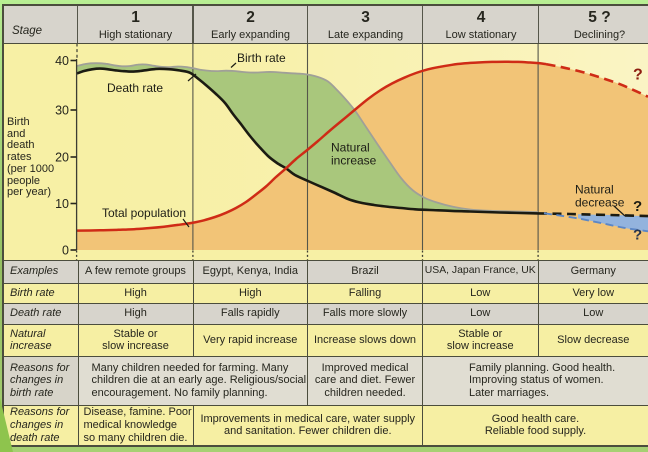  I want to click on svg-text: decrease, so click(600, 203).